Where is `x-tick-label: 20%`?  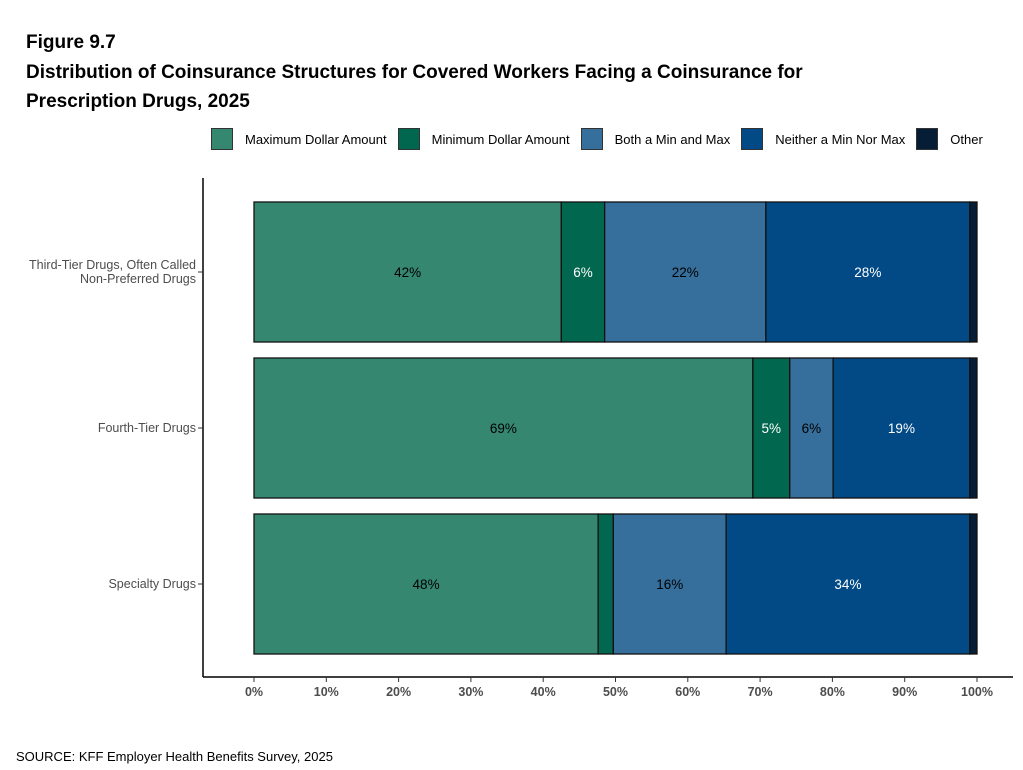
x-tick-label: 20% is located at coordinates (398, 692).